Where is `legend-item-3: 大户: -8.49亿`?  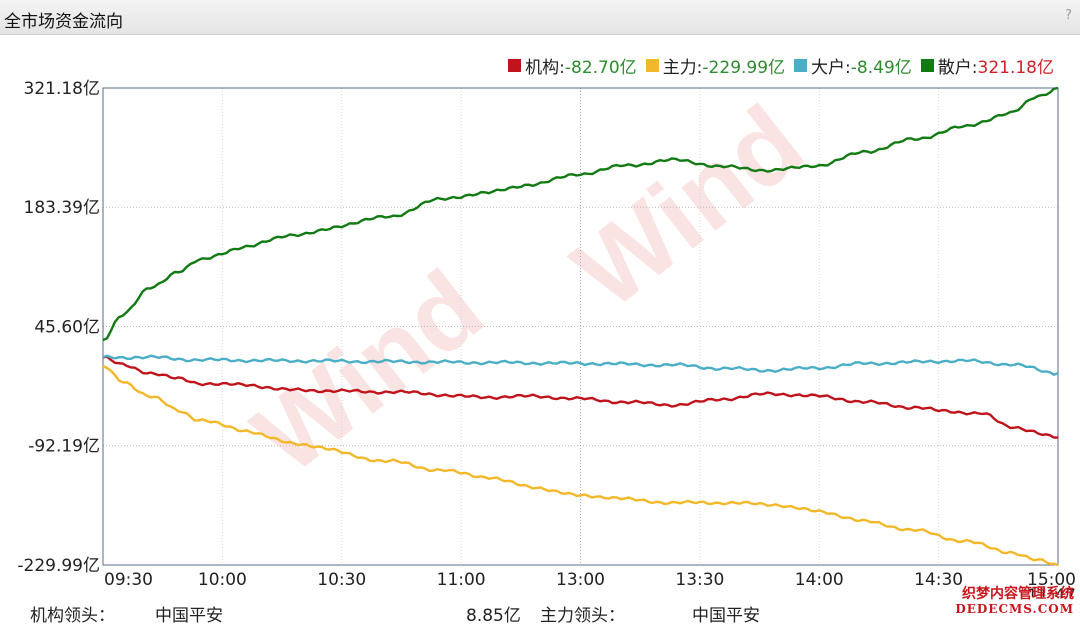
legend-item-3: 大户: -8.49亿 is located at coordinates (853, 65).